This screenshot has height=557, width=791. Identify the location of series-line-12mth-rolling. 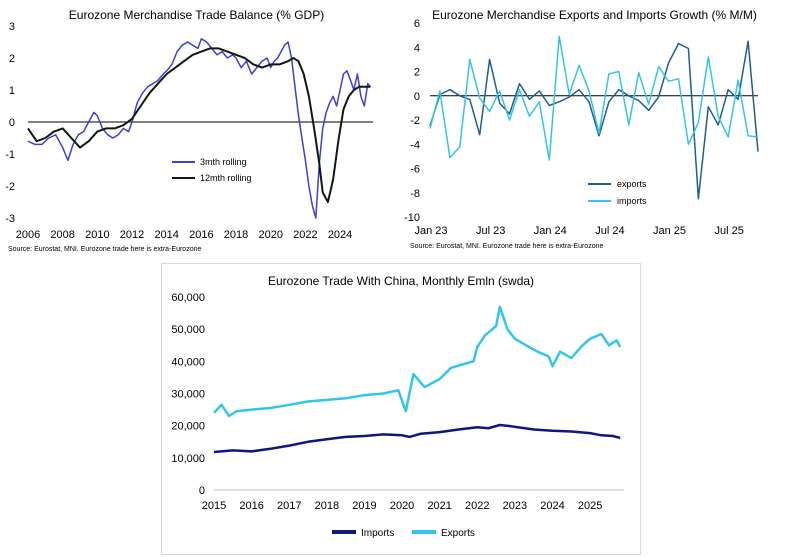
(199, 125).